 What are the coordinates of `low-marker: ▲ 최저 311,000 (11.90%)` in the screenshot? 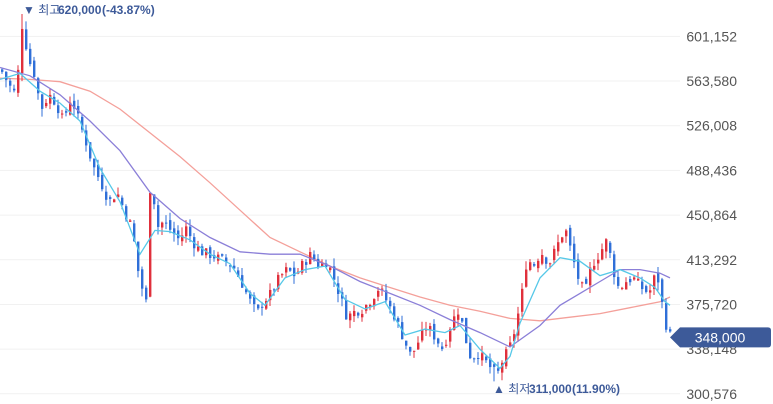 It's located at (556, 389).